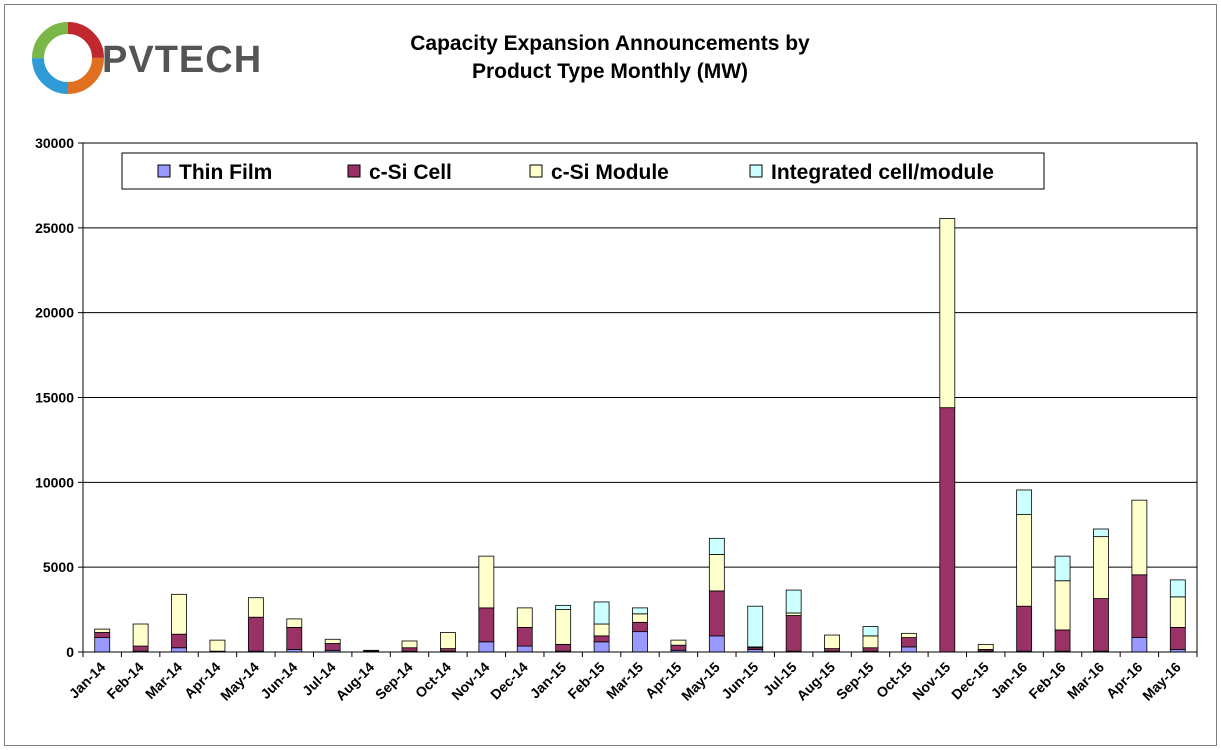  What do you see at coordinates (894, 680) in the screenshot?
I see `x-tick-label: Oct-15` at bounding box center [894, 680].